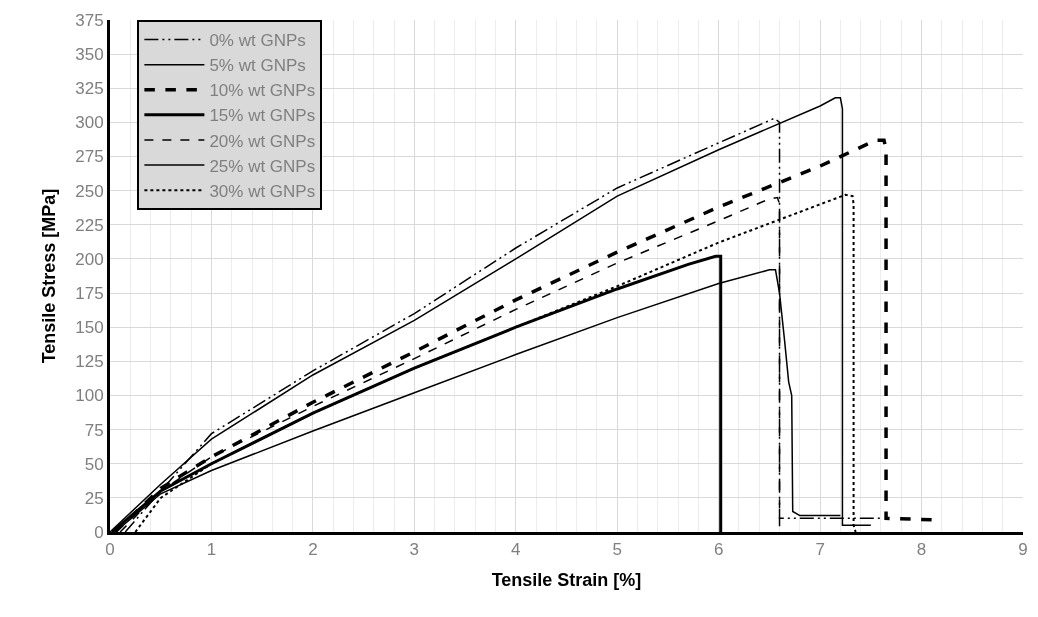 This screenshot has width=1038, height=617. What do you see at coordinates (313, 550) in the screenshot?
I see `x-tick-label: 2` at bounding box center [313, 550].